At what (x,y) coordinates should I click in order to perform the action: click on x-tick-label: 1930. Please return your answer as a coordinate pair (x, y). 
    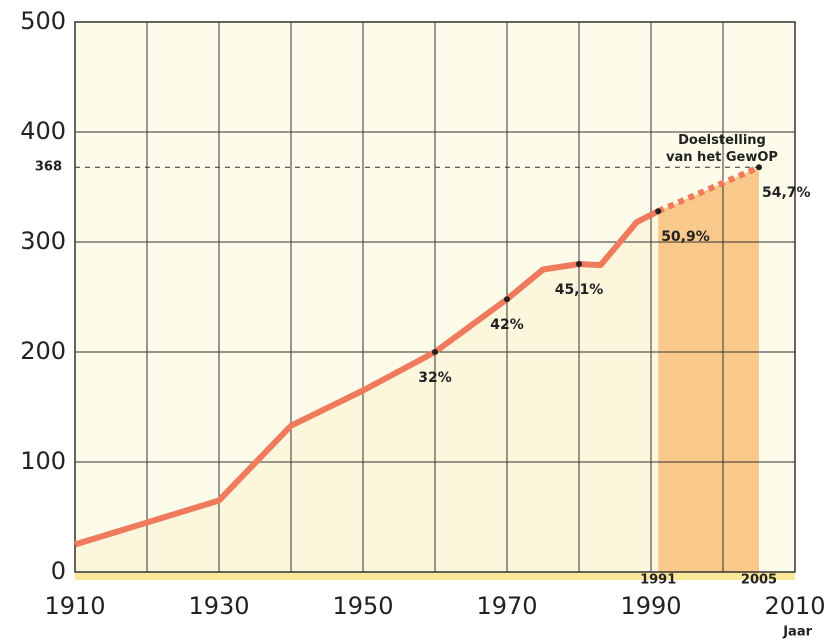
    Looking at the image, I should click on (218, 606).